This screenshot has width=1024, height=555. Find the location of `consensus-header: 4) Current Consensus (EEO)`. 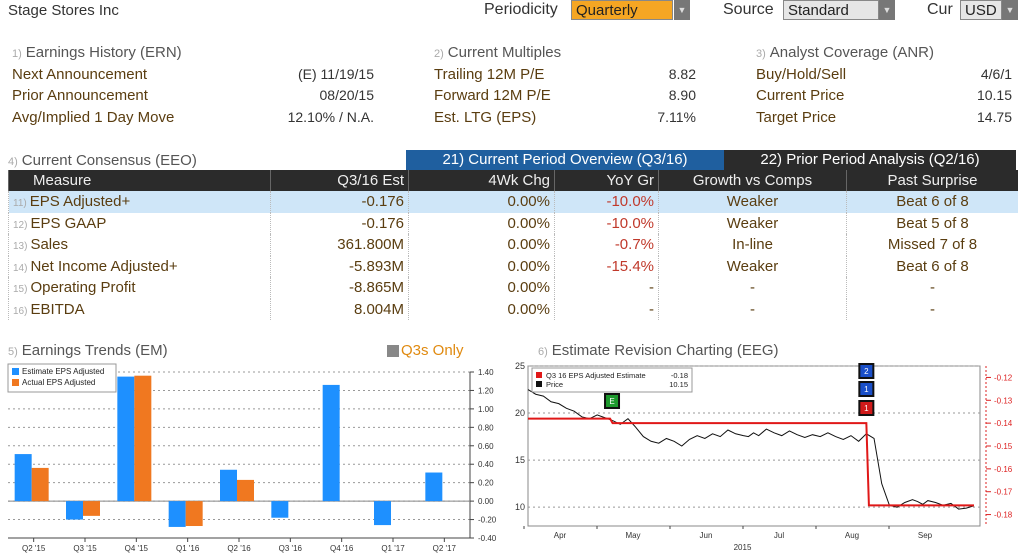

consensus-header: 4) Current Consensus (EEO) is located at coordinates (102, 160).